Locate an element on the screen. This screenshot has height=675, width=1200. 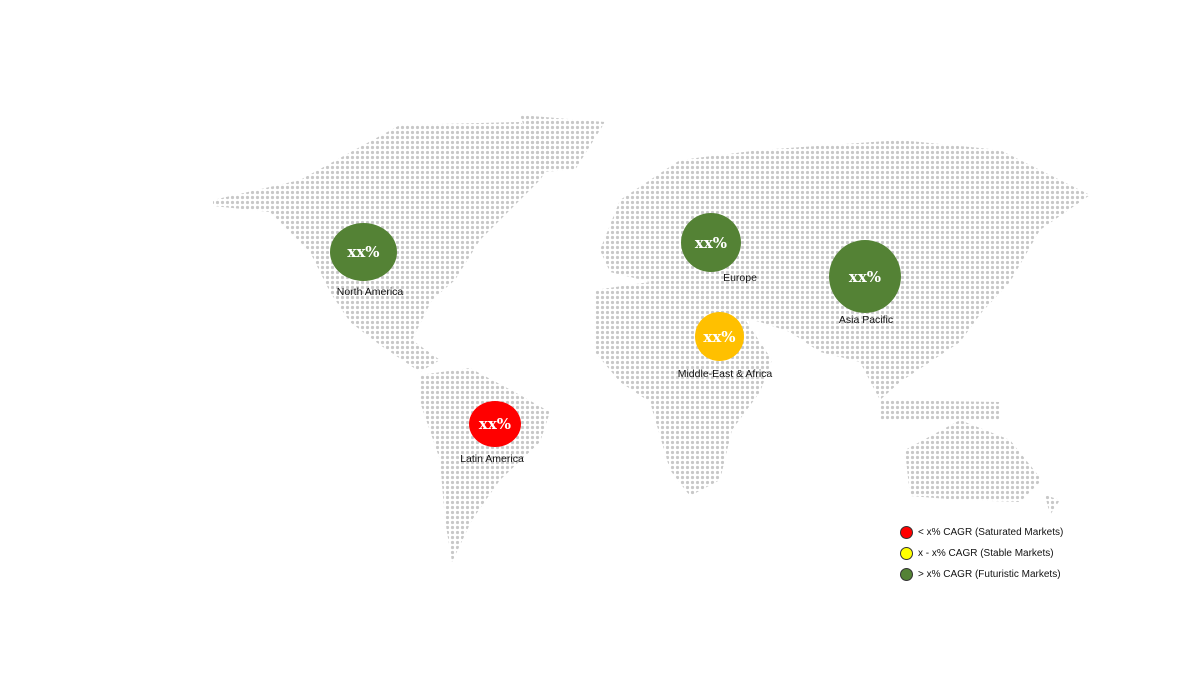
europe-bubble: xx% is located at coordinates (711, 242).